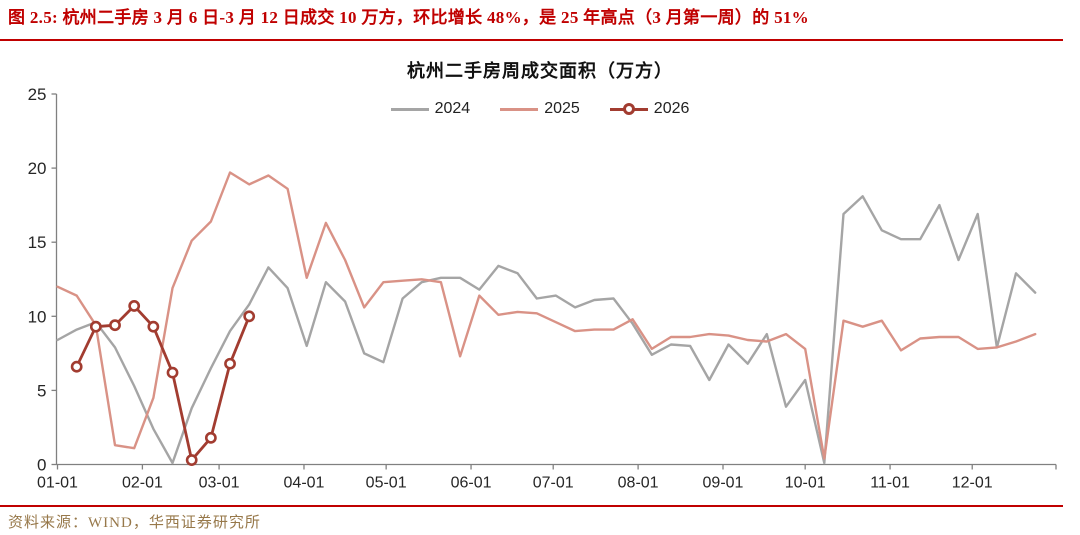 This screenshot has width=1080, height=535. I want to click on x-tick-label: 07-01, so click(553, 483).